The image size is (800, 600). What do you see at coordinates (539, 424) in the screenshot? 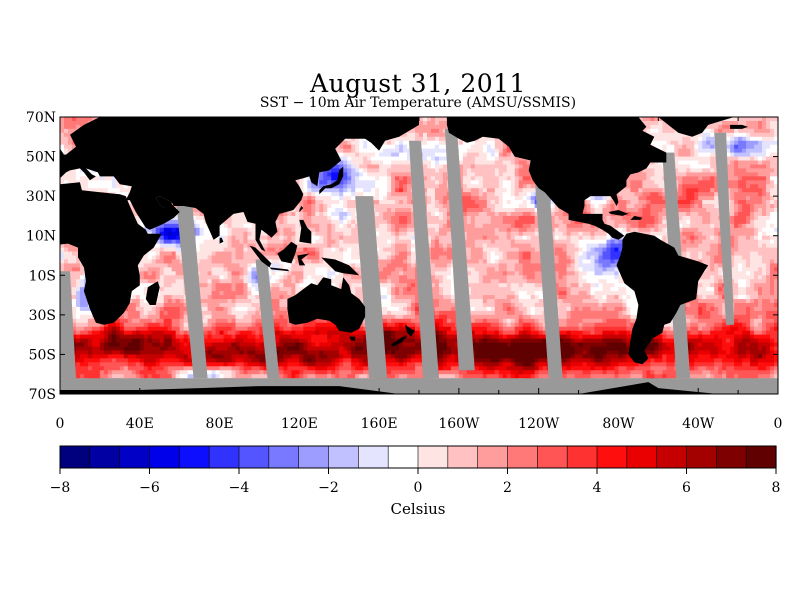
I see `lon-tick-label: 120W` at bounding box center [539, 424].